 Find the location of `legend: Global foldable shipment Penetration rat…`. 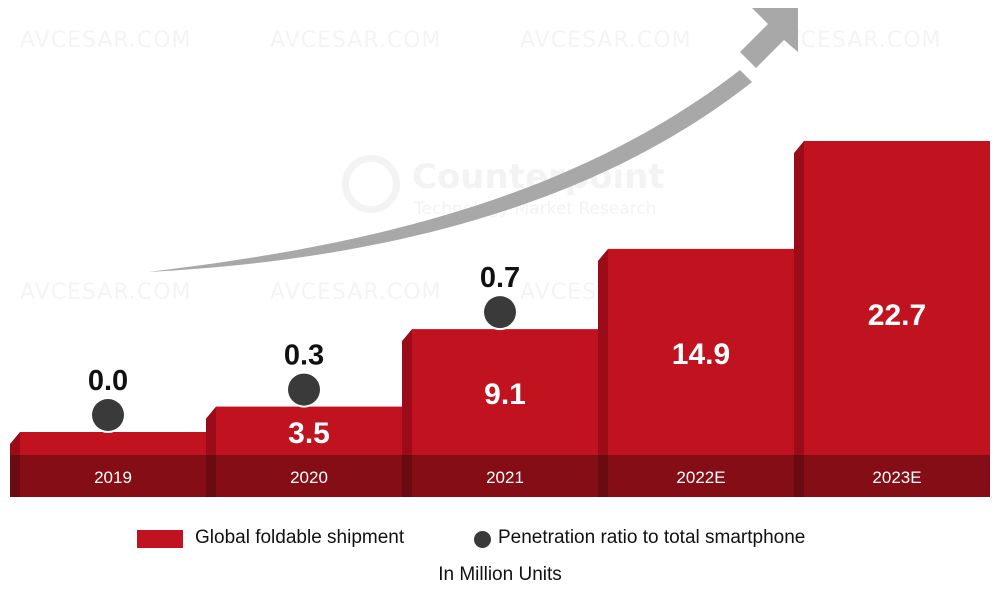

legend: Global foldable shipment Penetration rat… is located at coordinates (500, 539).